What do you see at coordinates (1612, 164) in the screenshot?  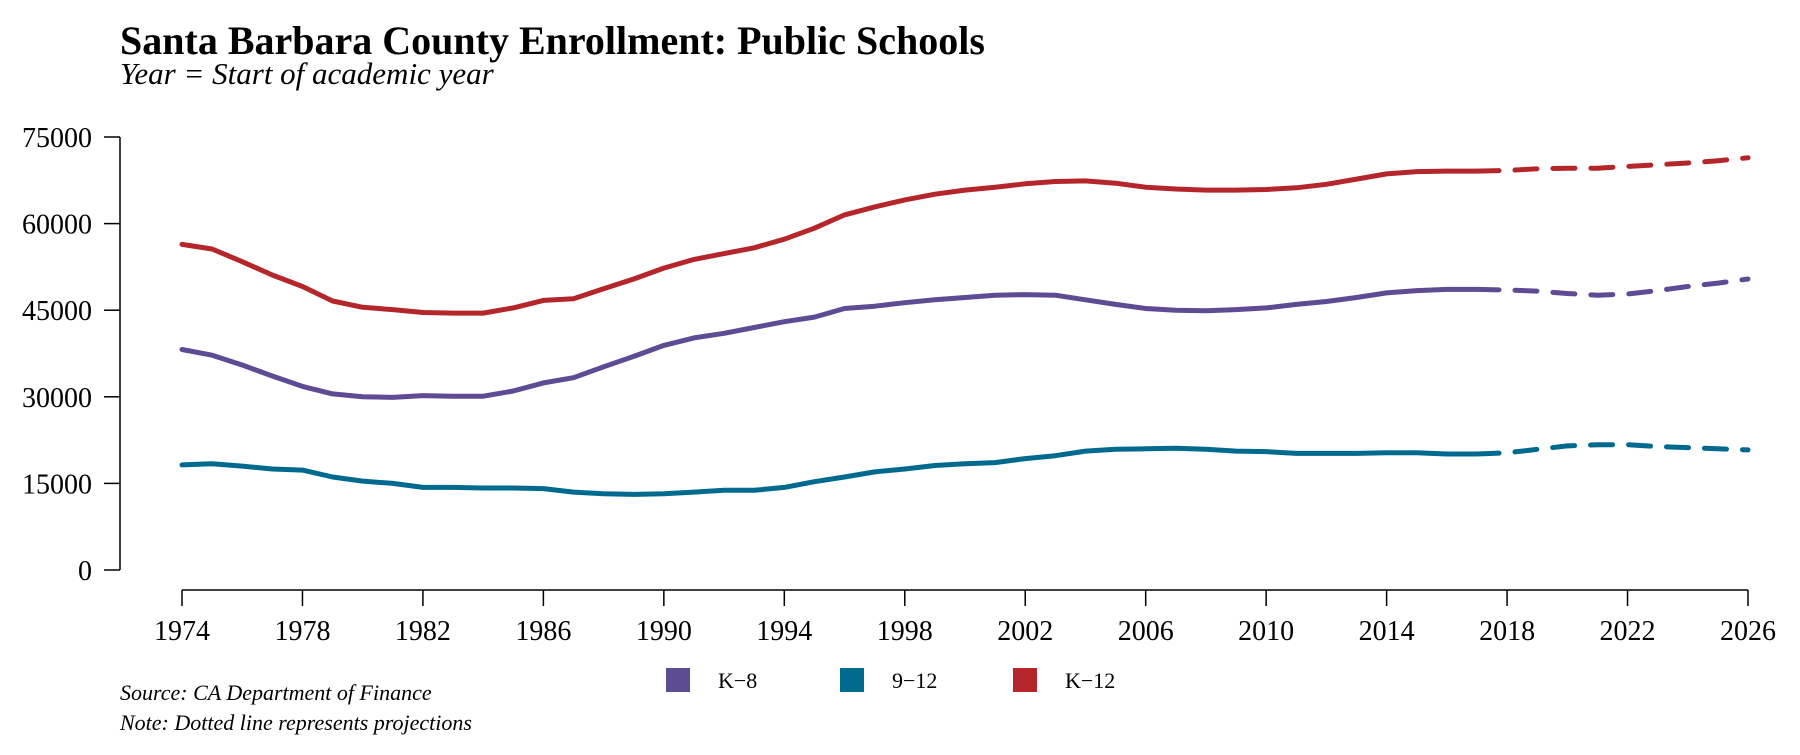 I see `series-line-k-12-projected` at bounding box center [1612, 164].